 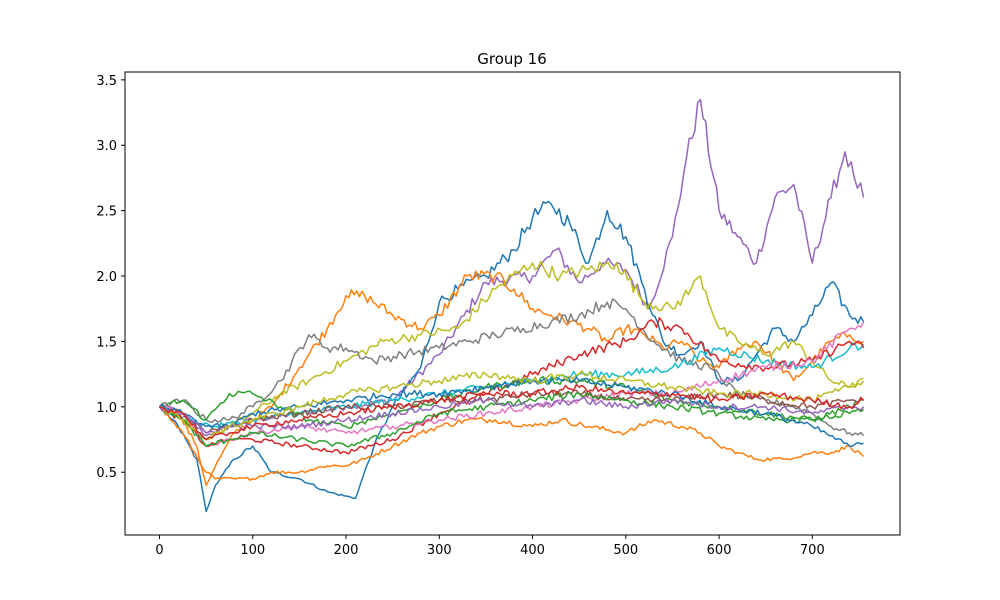 I want to click on x-tick-label: 300, so click(x=439, y=550).